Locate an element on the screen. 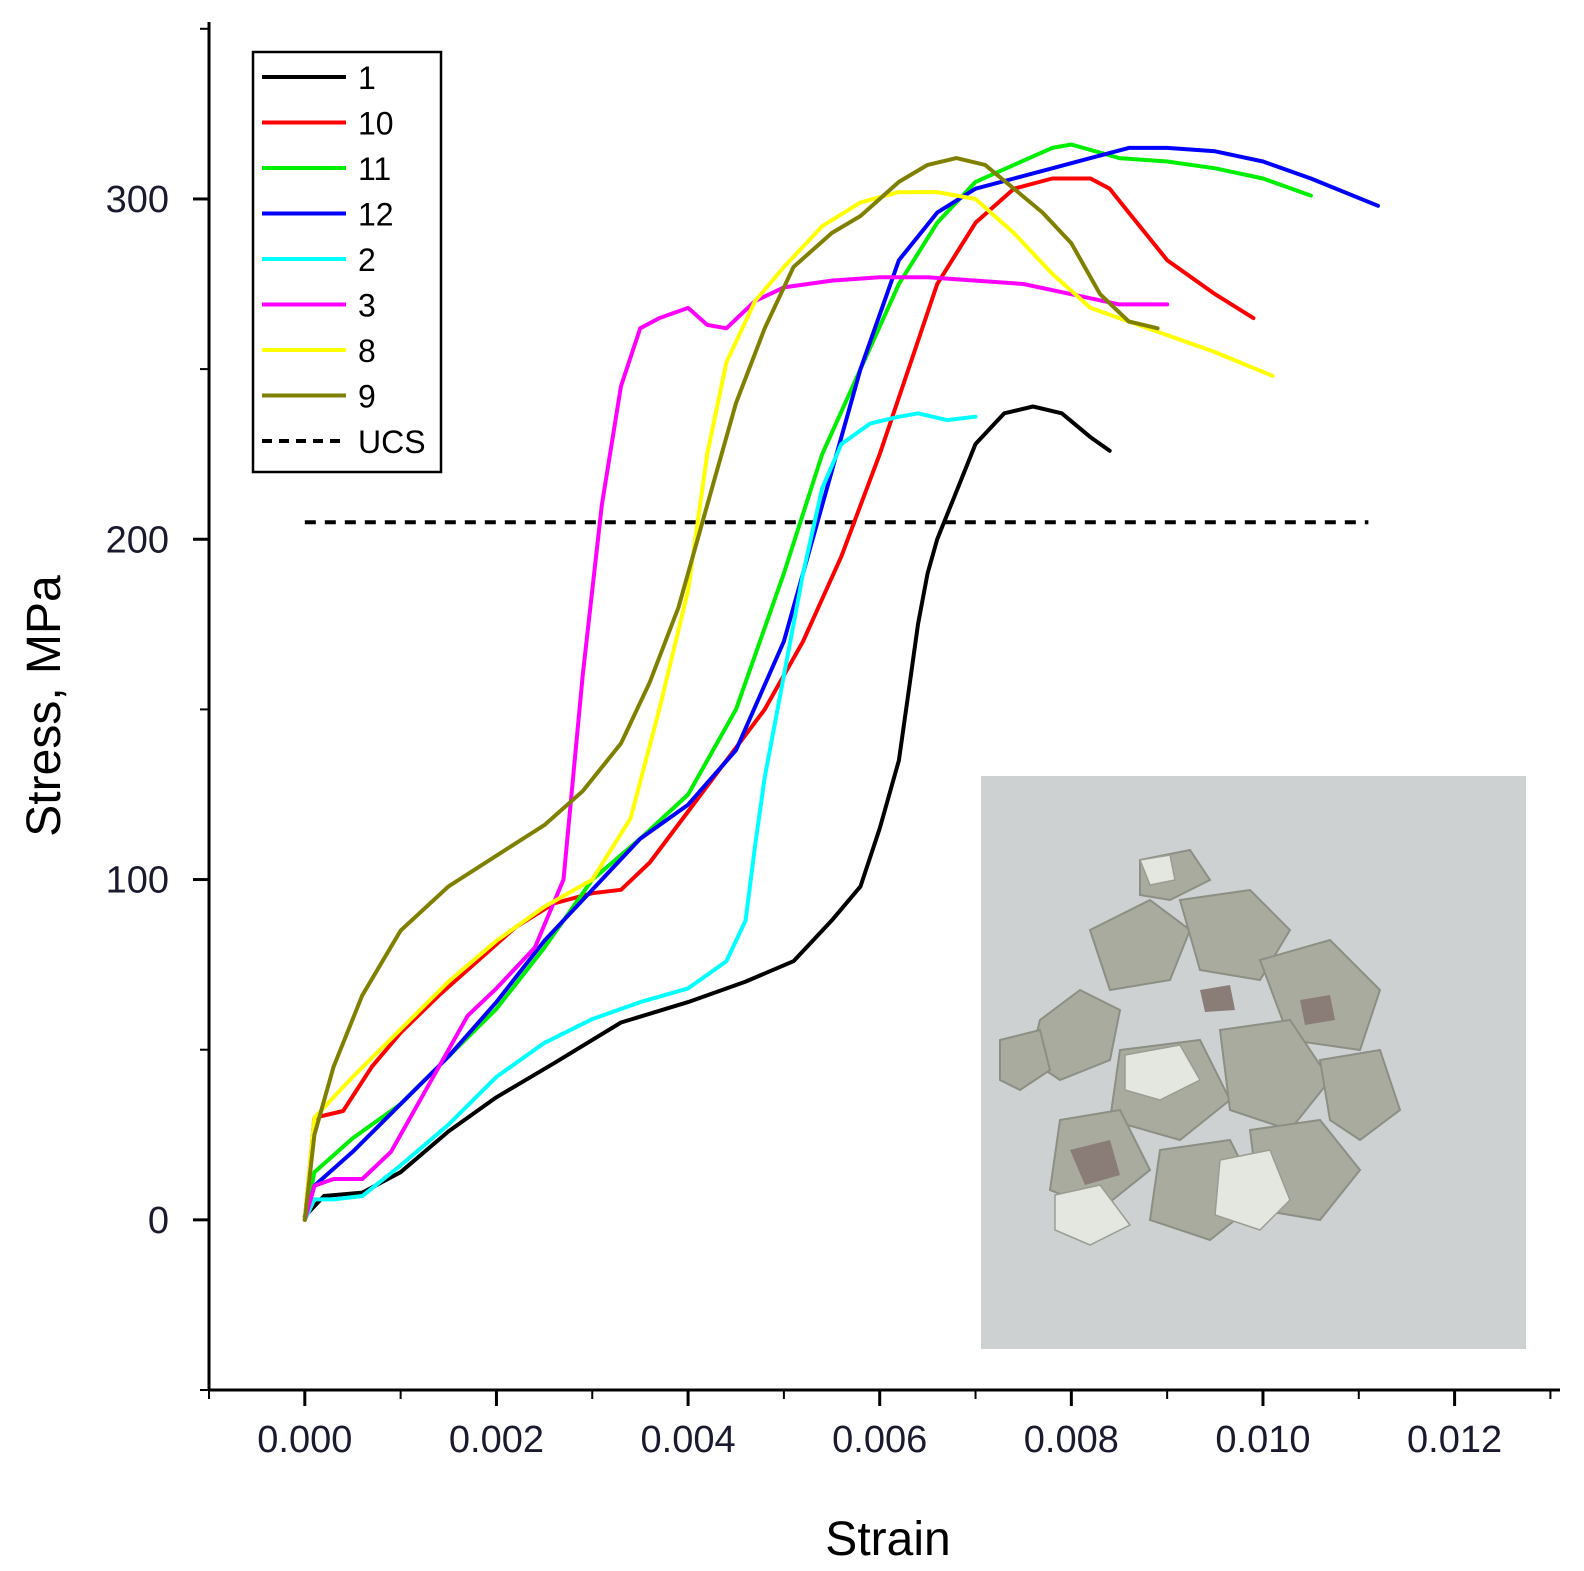 Image resolution: width=1584 pixels, height=1571 pixels. legend-label-10: 10 is located at coordinates (376, 124).